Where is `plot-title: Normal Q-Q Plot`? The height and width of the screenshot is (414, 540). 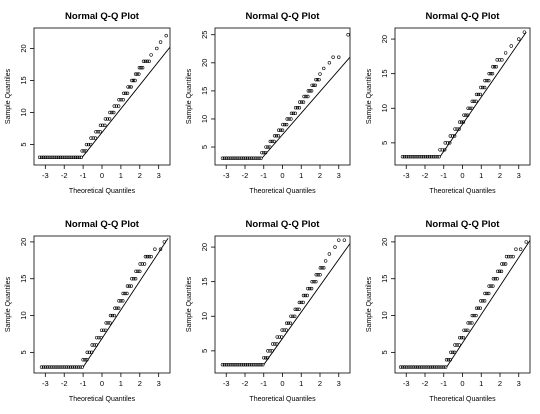
plot-title: Normal Q-Q Plot is located at coordinates (463, 16).